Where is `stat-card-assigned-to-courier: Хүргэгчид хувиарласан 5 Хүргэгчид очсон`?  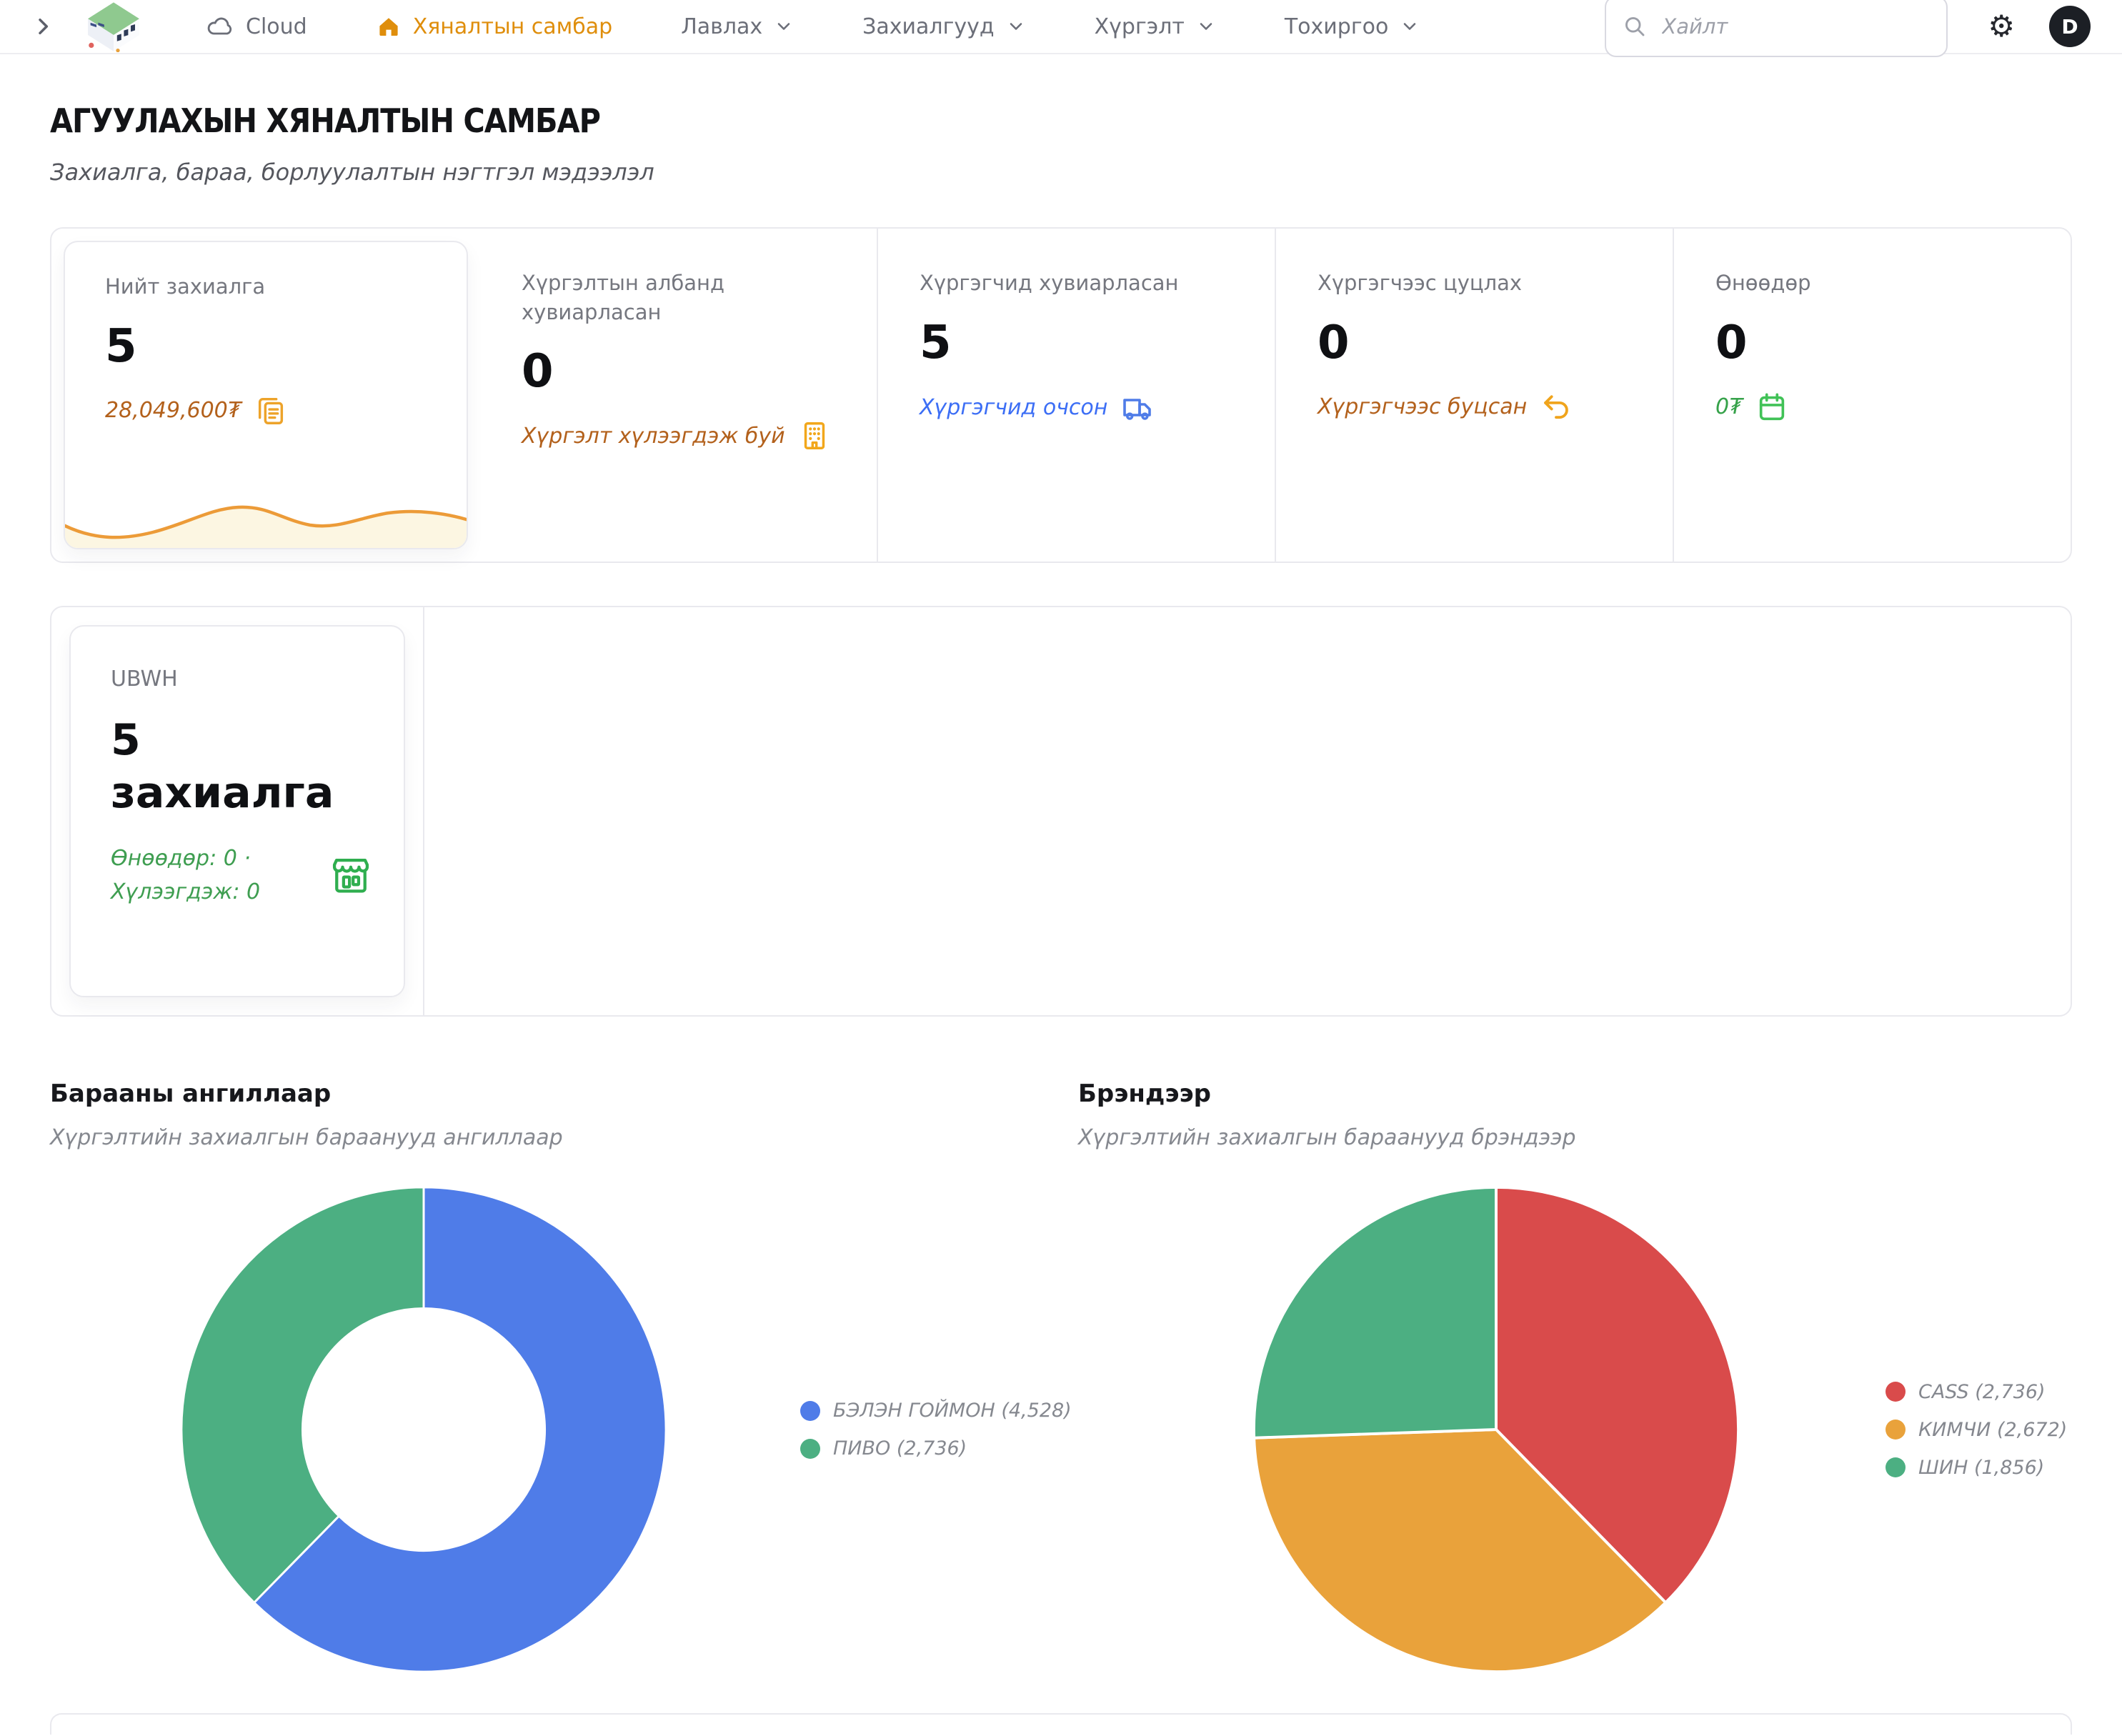 stat-card-assigned-to-courier: Хүргэгчид хувиарласан 5 Хүргэгчид очсон is located at coordinates (1076, 395).